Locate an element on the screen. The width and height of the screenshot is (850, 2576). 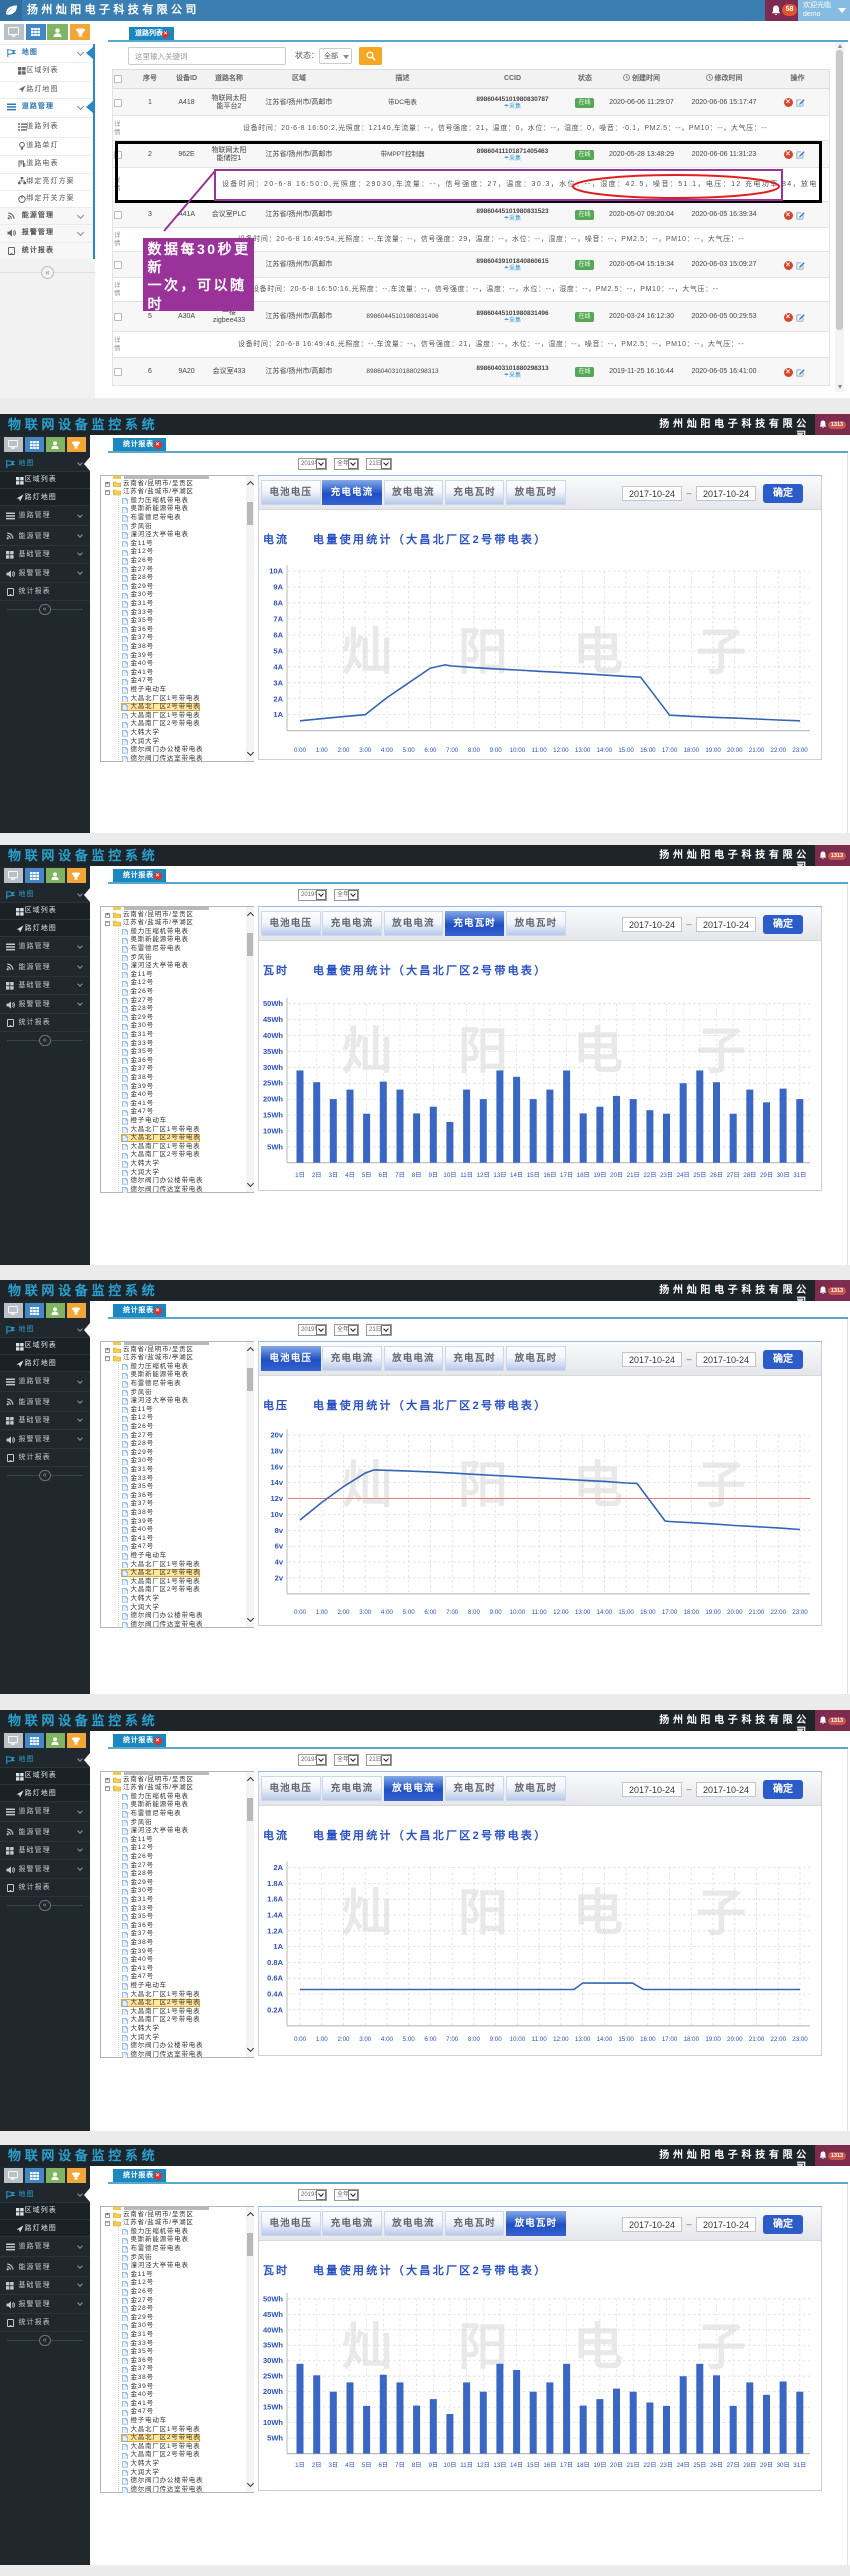
svg-text: 24日 is located at coordinates (683, 1175).